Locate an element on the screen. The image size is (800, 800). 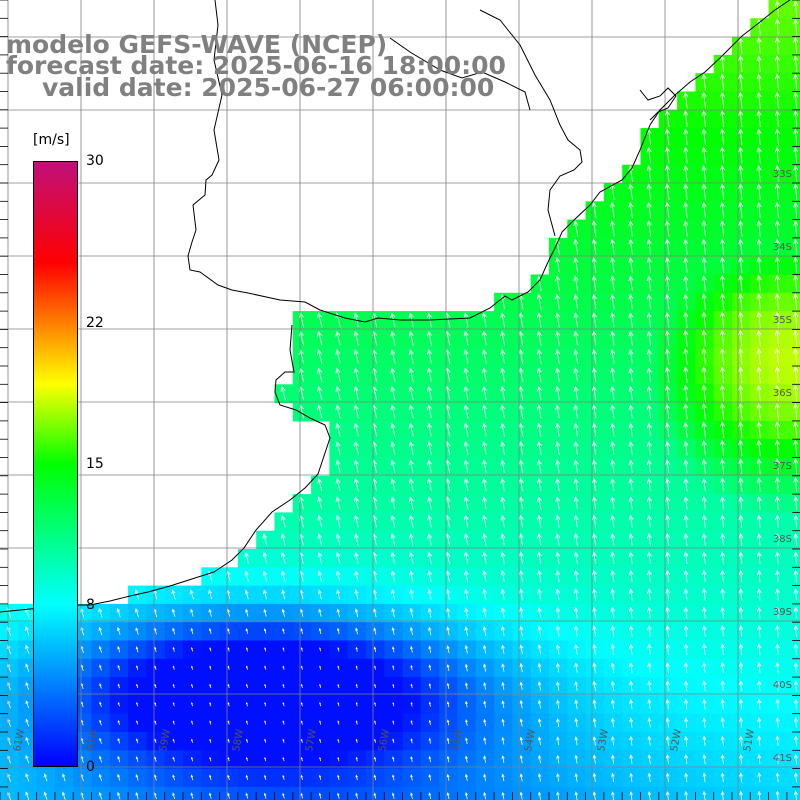
model-title: modelo GEFS-WAVE (NCEP) is located at coordinates (197, 44).